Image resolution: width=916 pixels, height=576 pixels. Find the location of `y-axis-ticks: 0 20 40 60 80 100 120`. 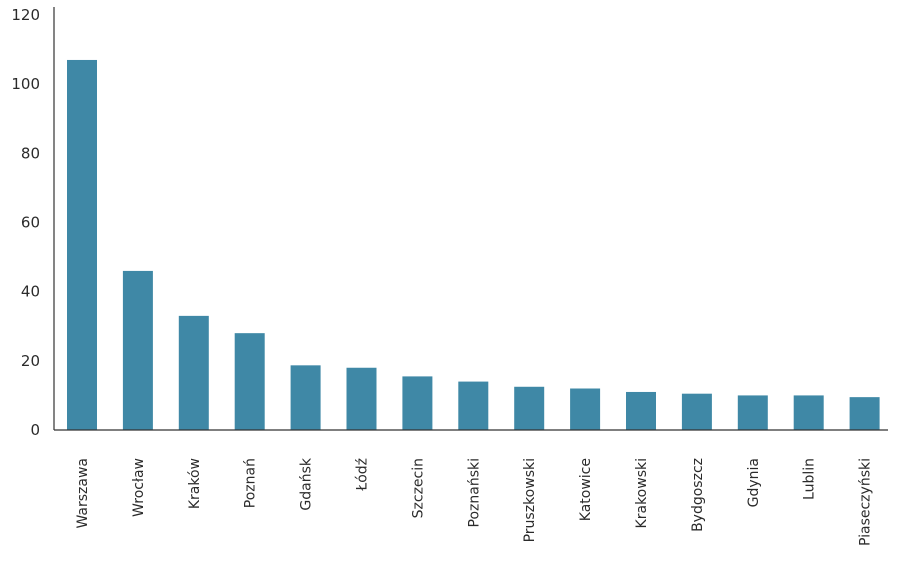

y-axis-ticks: 0 20 40 60 80 100 120 is located at coordinates (25, 222).